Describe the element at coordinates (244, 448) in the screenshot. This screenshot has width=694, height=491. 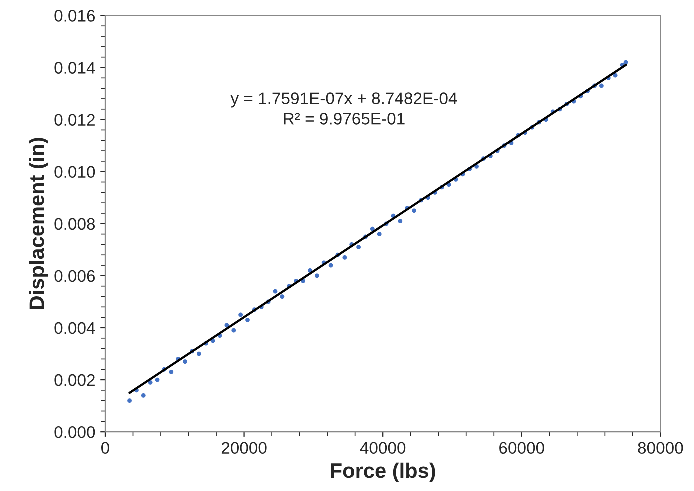
I see `x-tick-label: 20000` at that location.